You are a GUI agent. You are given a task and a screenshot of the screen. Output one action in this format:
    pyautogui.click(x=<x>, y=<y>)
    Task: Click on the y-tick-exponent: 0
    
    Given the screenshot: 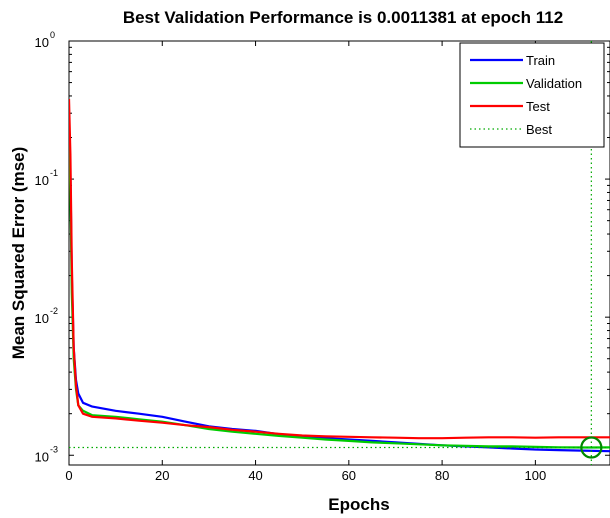 What is the action you would take?
    pyautogui.click(x=52, y=35)
    